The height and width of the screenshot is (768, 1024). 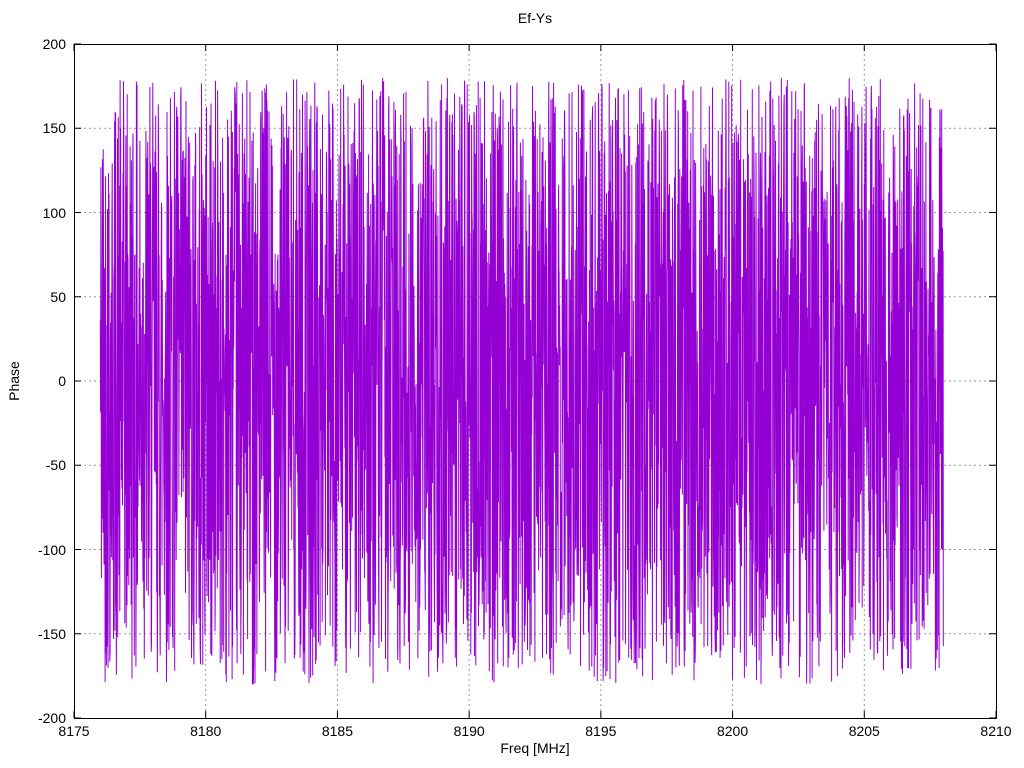 What do you see at coordinates (535, 748) in the screenshot?
I see `x-axis-title: Freq [MHz]` at bounding box center [535, 748].